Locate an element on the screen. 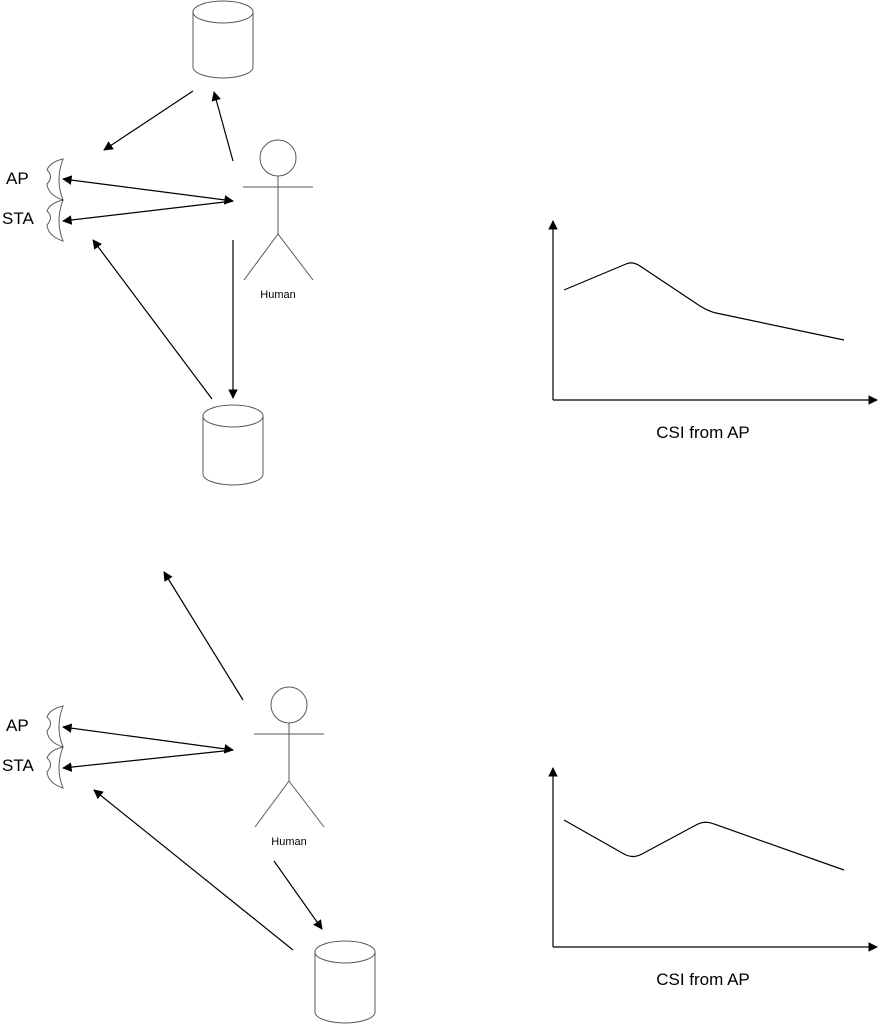  arrow-lower-cylinder-to-antenna is located at coordinates (152, 319).